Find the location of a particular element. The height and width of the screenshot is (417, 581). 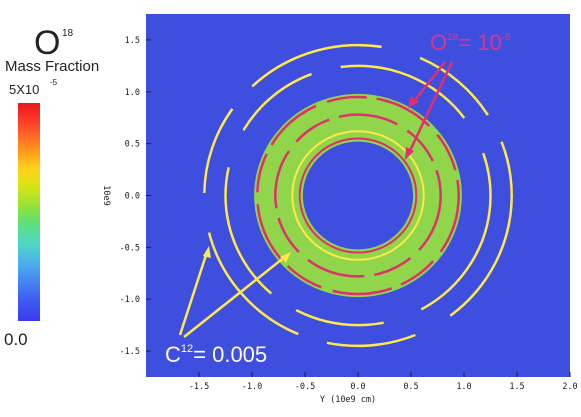

colorbar-min-label: 0.0 is located at coordinates (16, 339).